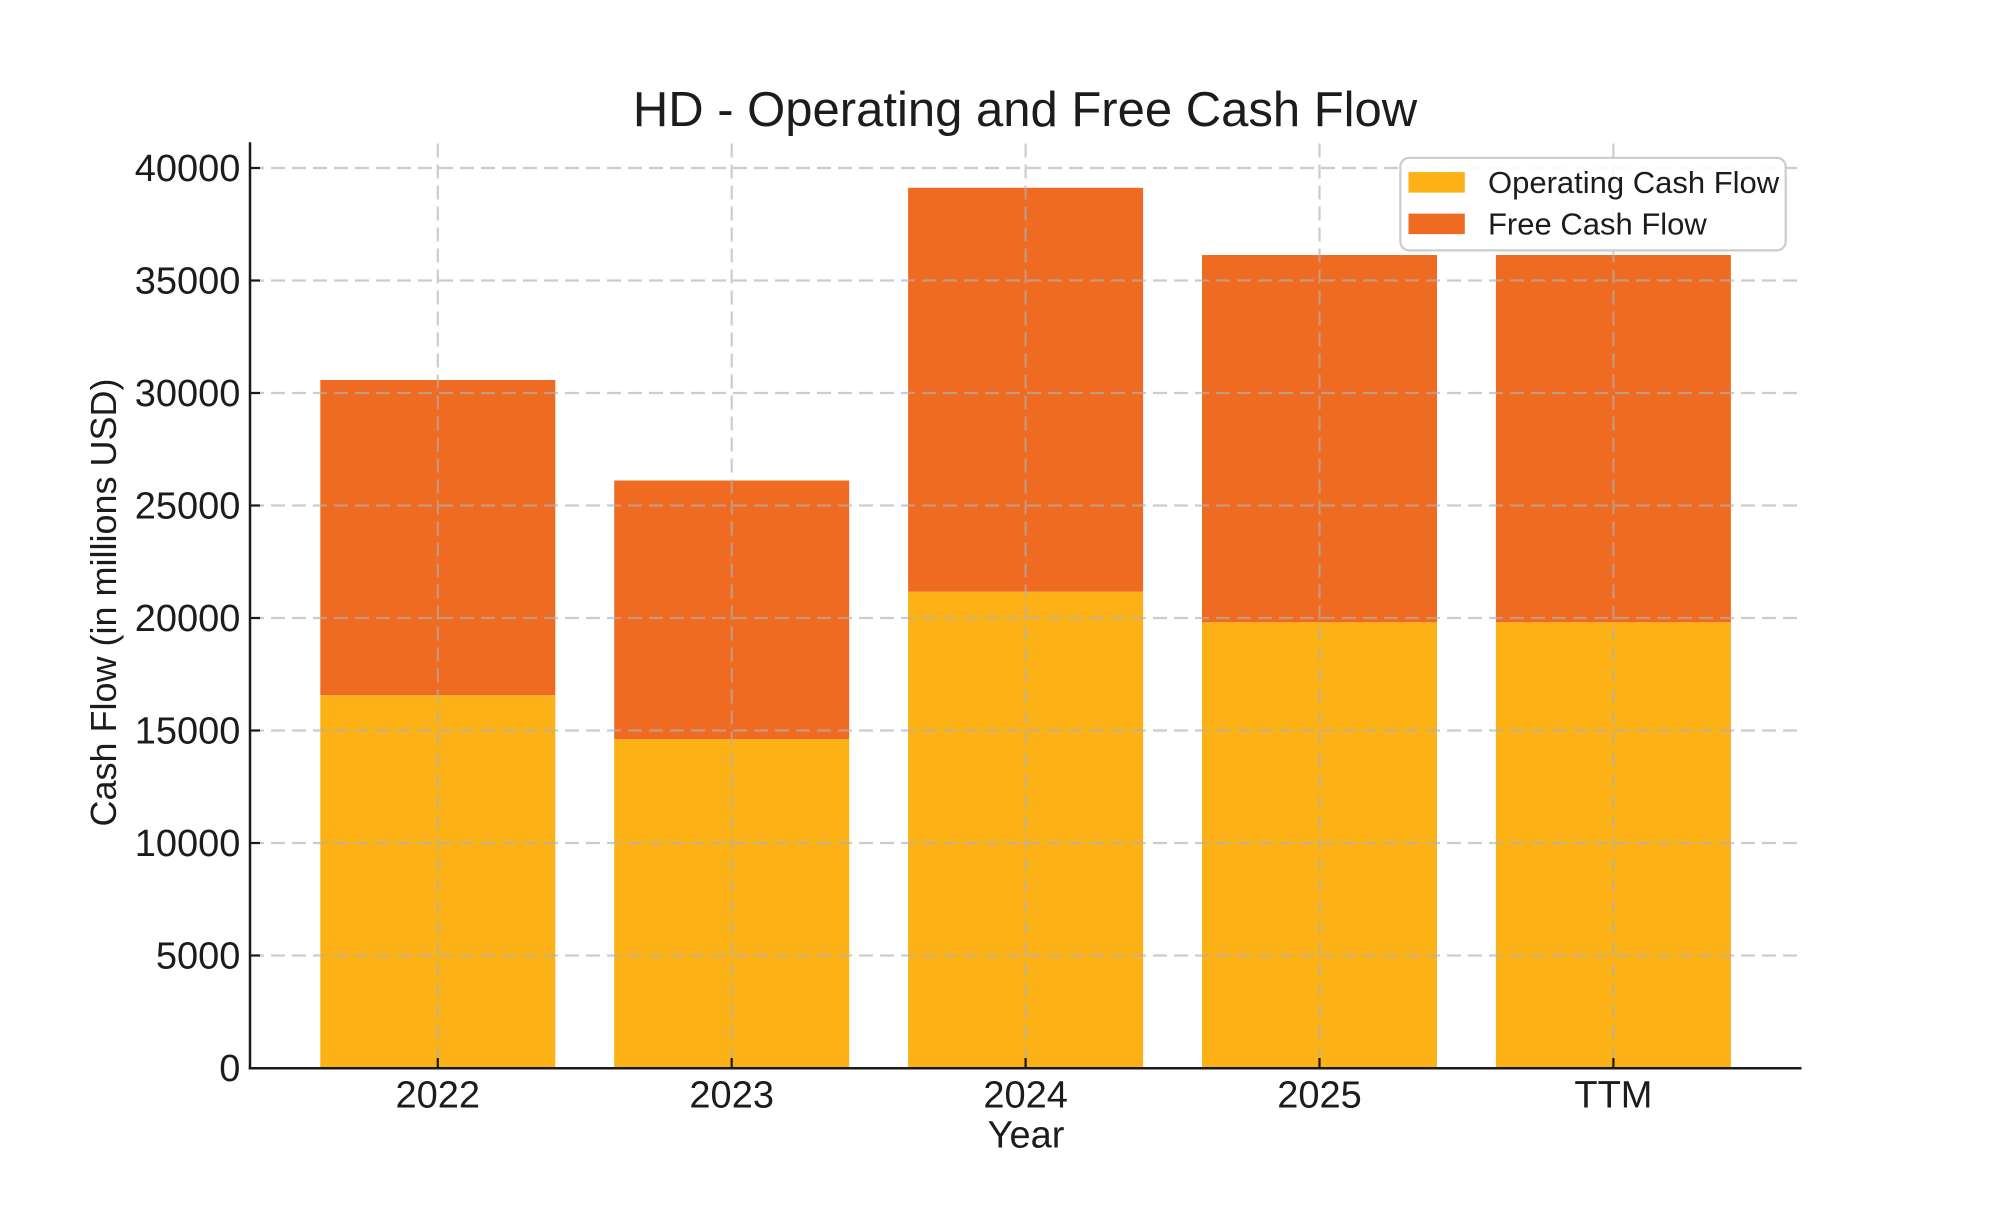 This screenshot has height=1205, width=2000. What do you see at coordinates (188, 282) in the screenshot?
I see `svg-text: 35000` at bounding box center [188, 282].